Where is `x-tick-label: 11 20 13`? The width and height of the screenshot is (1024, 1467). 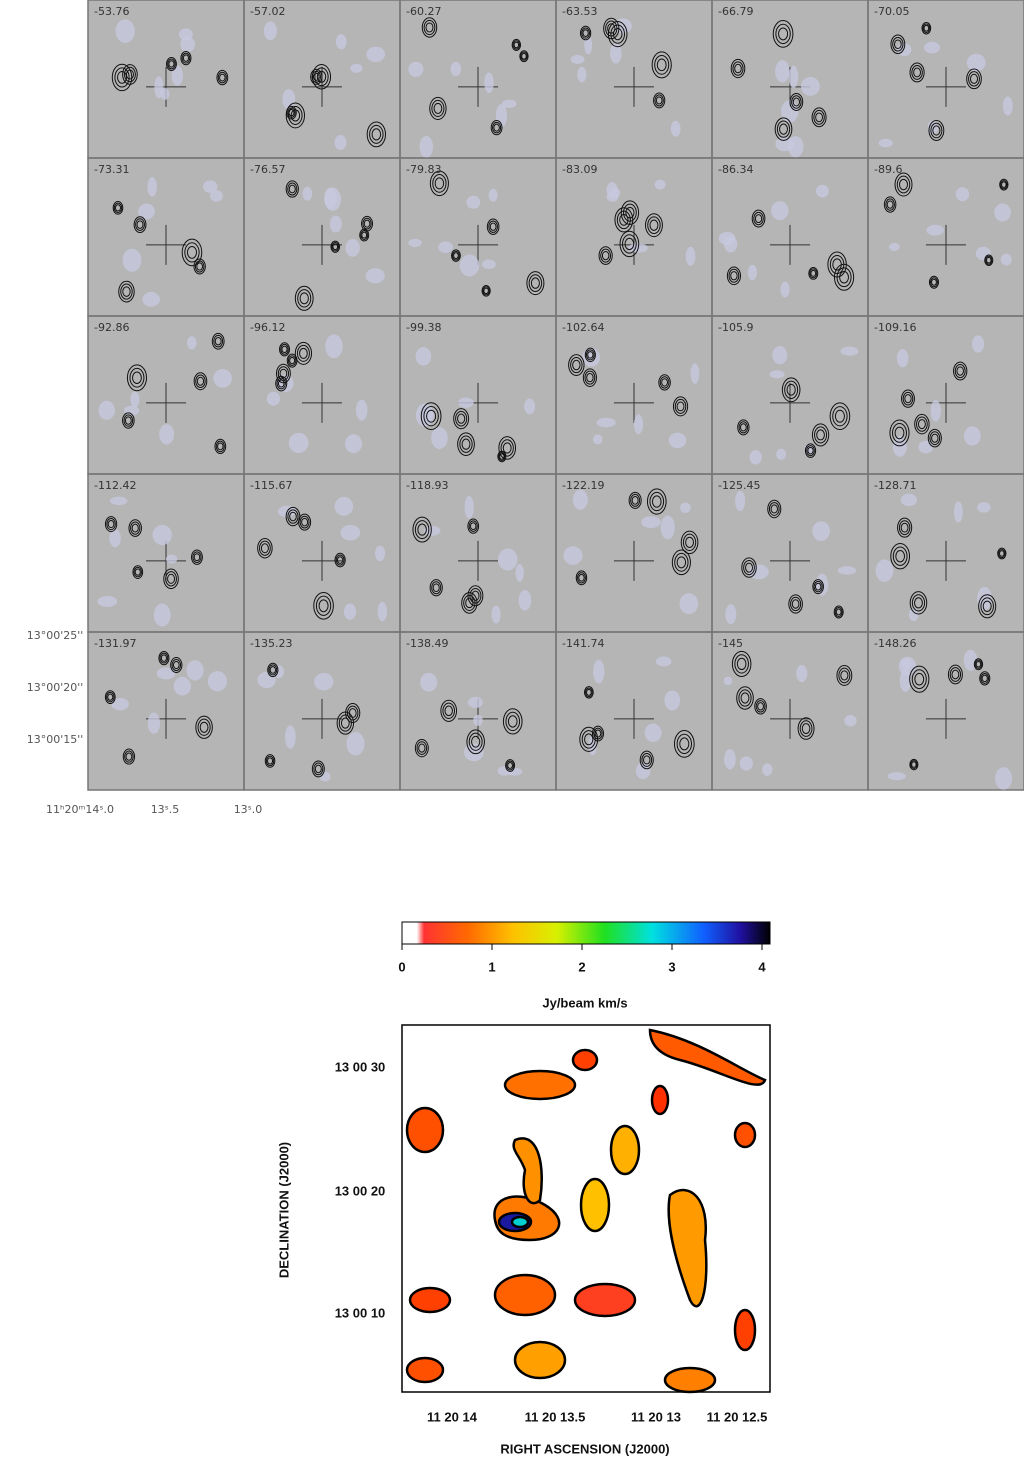
x-tick-label: 11 20 13 is located at coordinates (656, 1416).